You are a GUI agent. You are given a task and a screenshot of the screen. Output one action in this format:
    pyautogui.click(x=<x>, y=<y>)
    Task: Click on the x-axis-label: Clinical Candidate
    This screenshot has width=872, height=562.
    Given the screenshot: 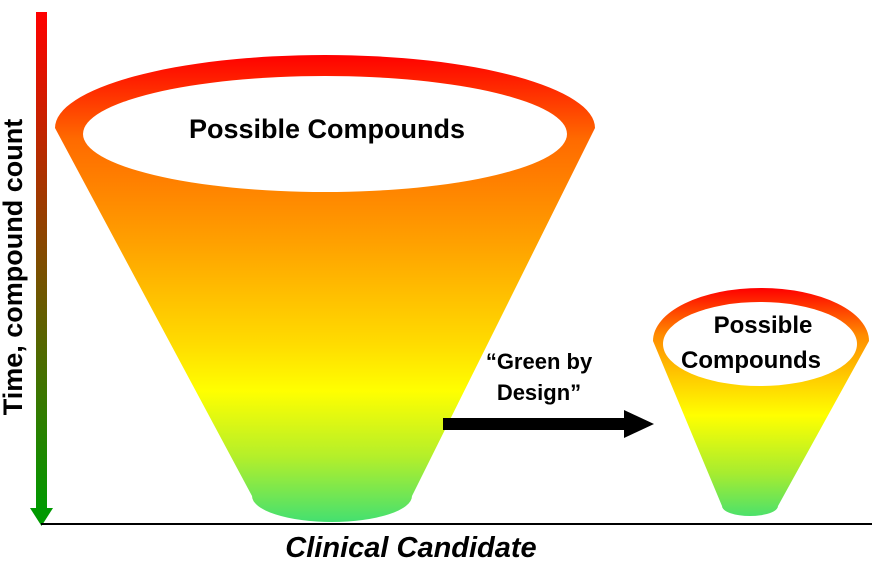 What is the action you would take?
    pyautogui.click(x=410, y=547)
    